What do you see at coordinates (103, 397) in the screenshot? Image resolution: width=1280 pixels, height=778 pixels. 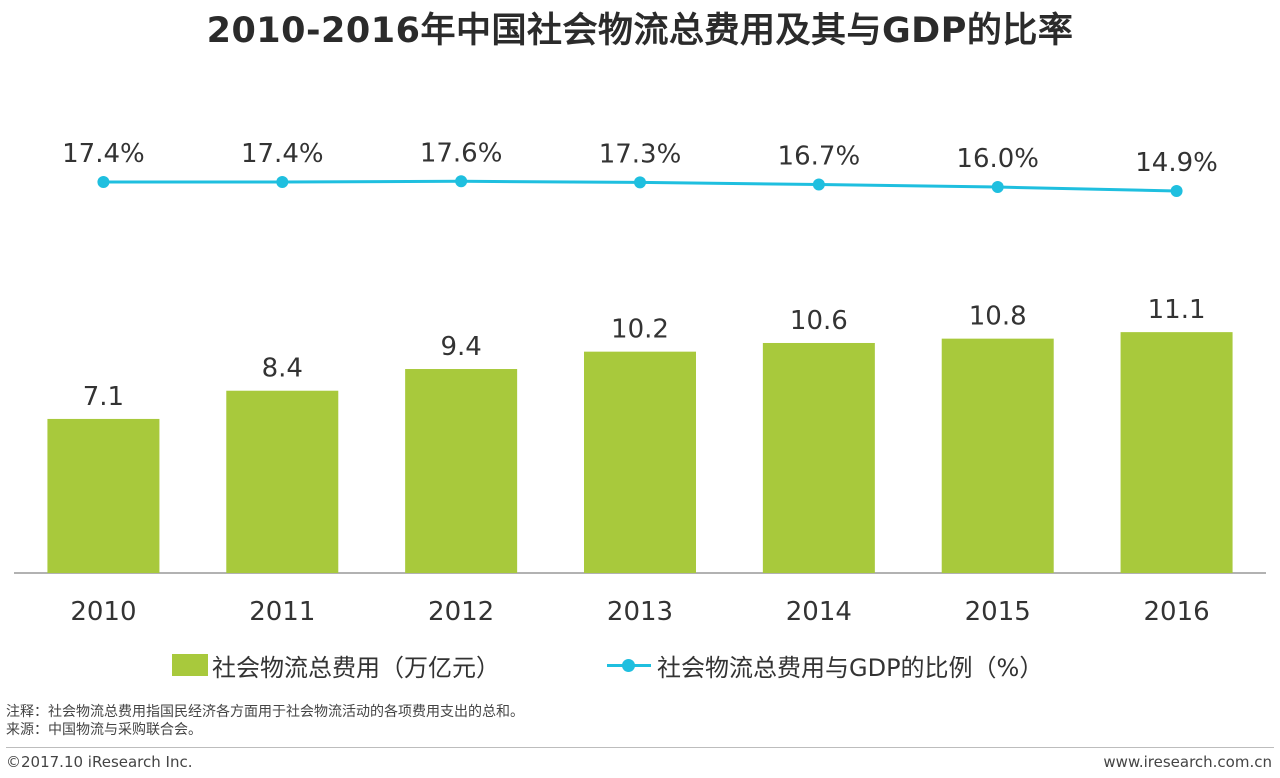 I see `bar-label-2010: 7.1` at bounding box center [103, 397].